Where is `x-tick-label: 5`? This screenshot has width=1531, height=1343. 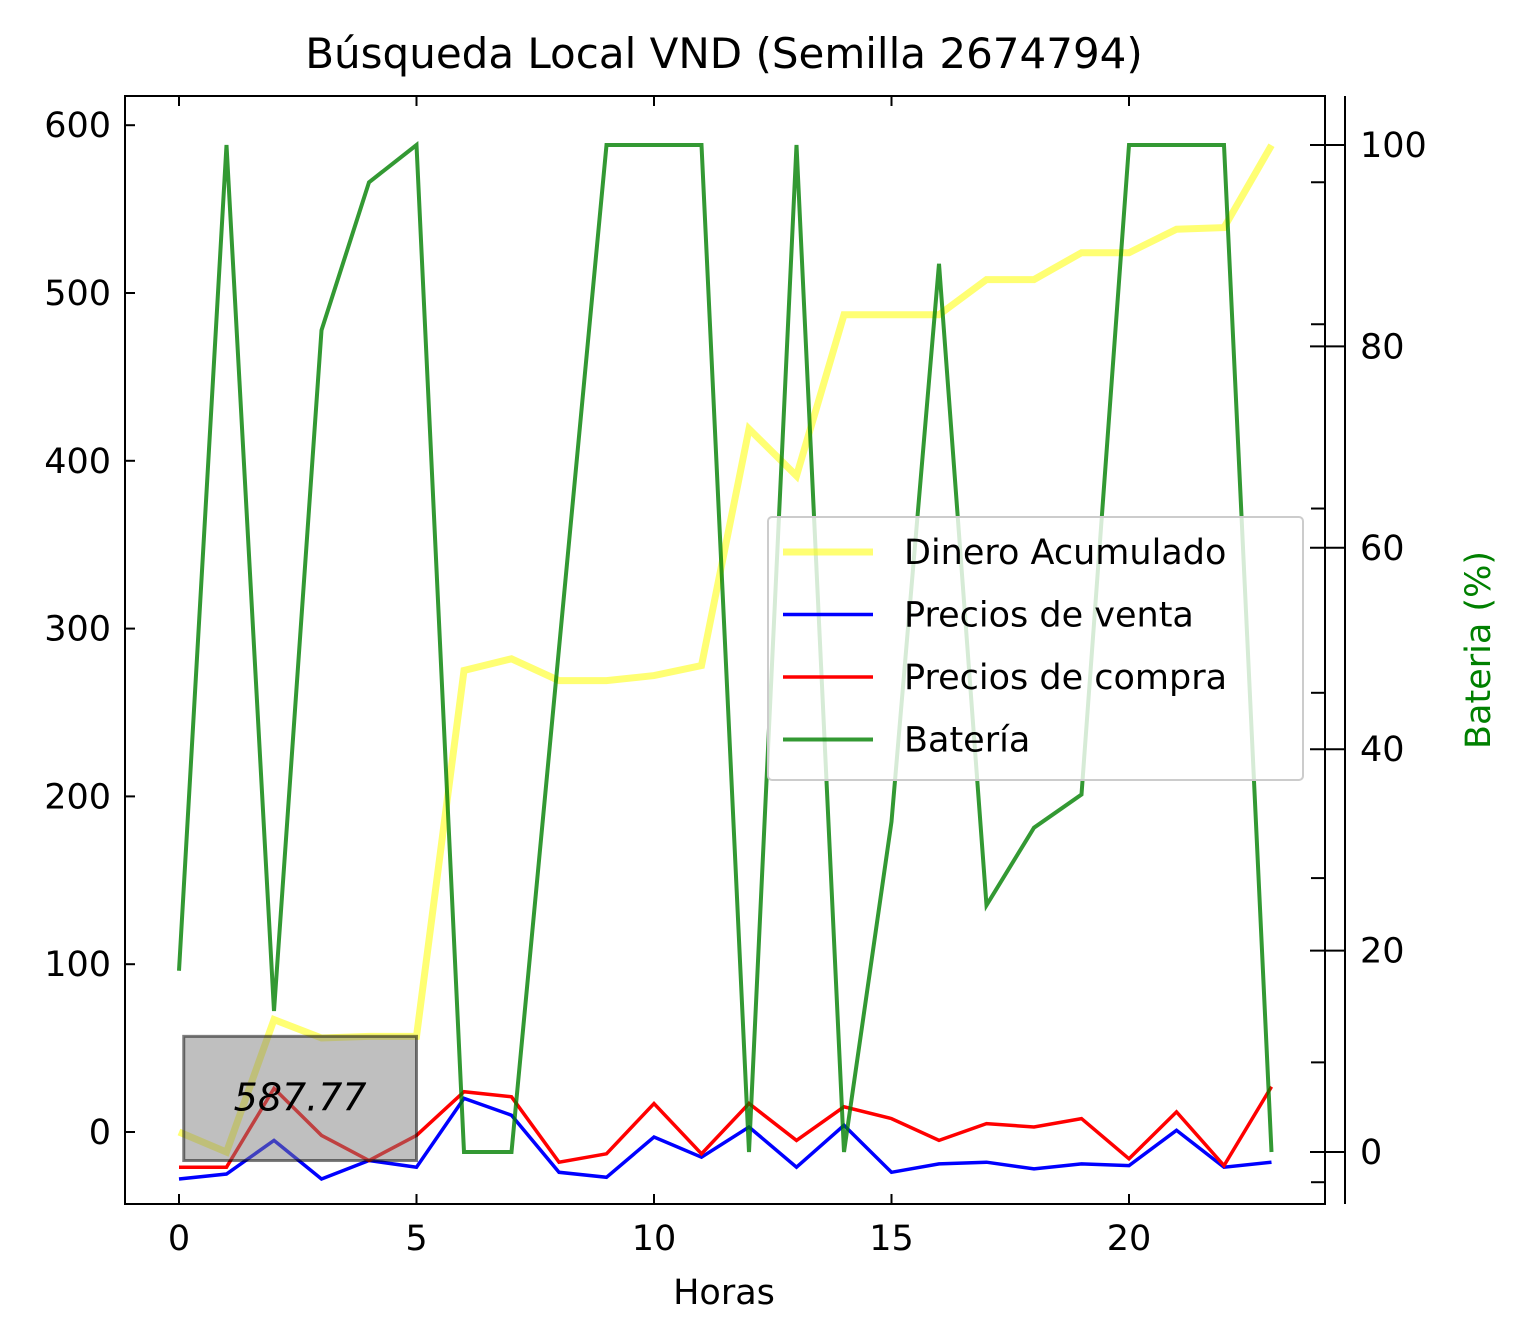
x-tick-label: 5 is located at coordinates (416, 1239).